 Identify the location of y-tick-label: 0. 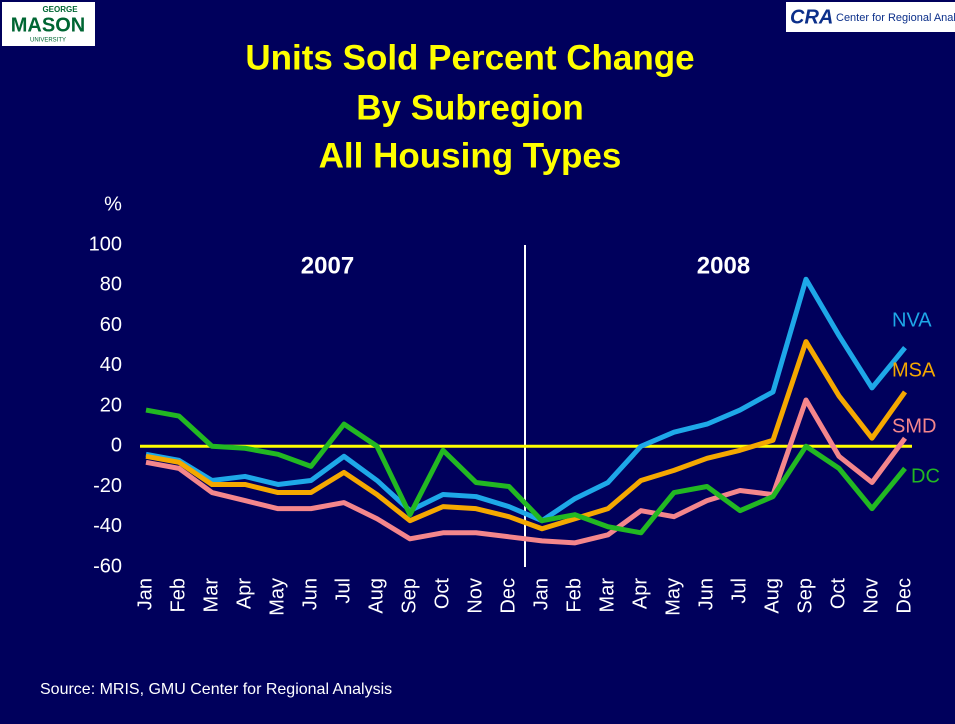
(116, 446).